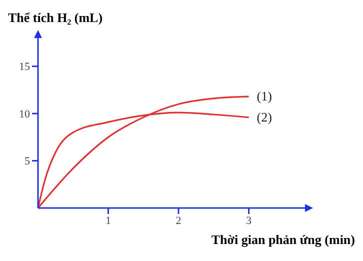 Image resolution: width=363 pixels, height=261 pixels. Describe the element at coordinates (283, 240) in the screenshot. I see `x-axis-title: Thời gian phản ứng (min)` at that location.